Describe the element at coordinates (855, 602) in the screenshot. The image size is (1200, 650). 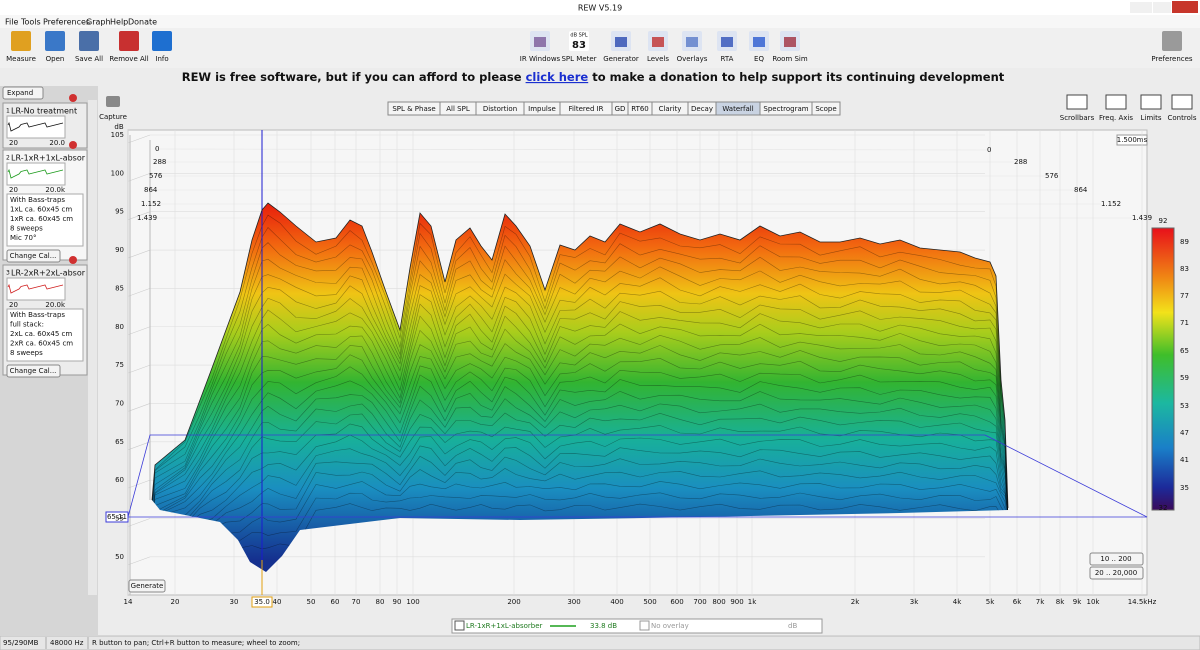
I see `x-tick-label: 2k` at that location.